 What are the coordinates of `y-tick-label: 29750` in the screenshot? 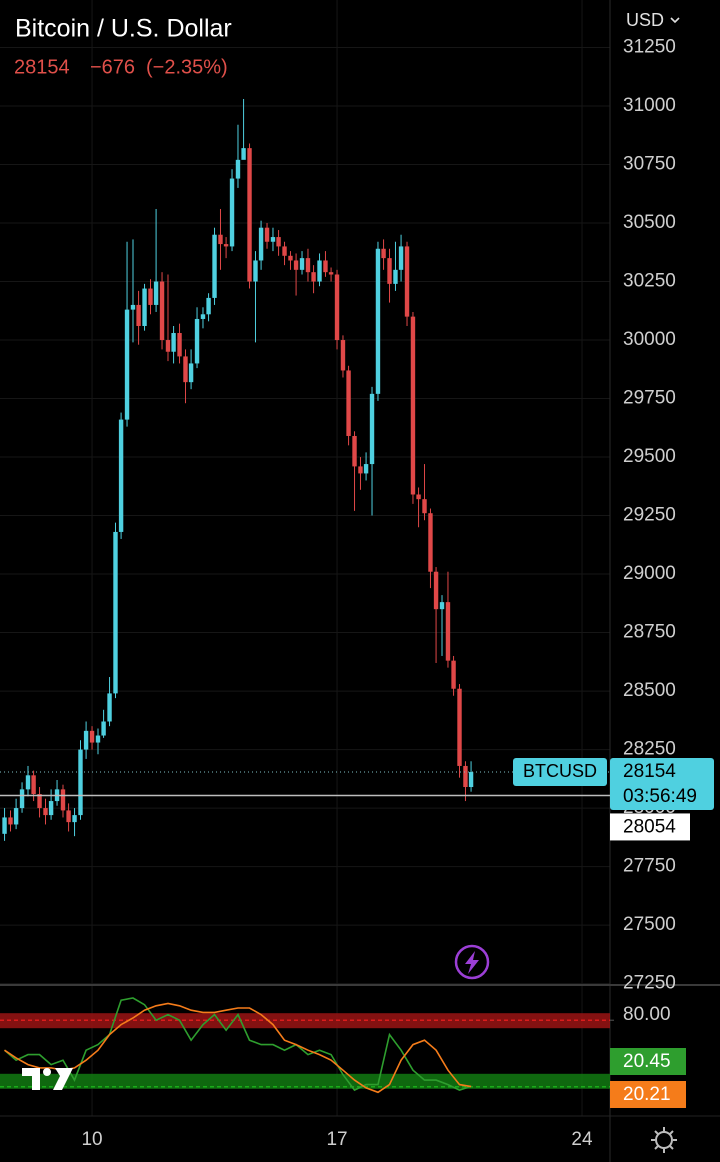 It's located at (649, 398).